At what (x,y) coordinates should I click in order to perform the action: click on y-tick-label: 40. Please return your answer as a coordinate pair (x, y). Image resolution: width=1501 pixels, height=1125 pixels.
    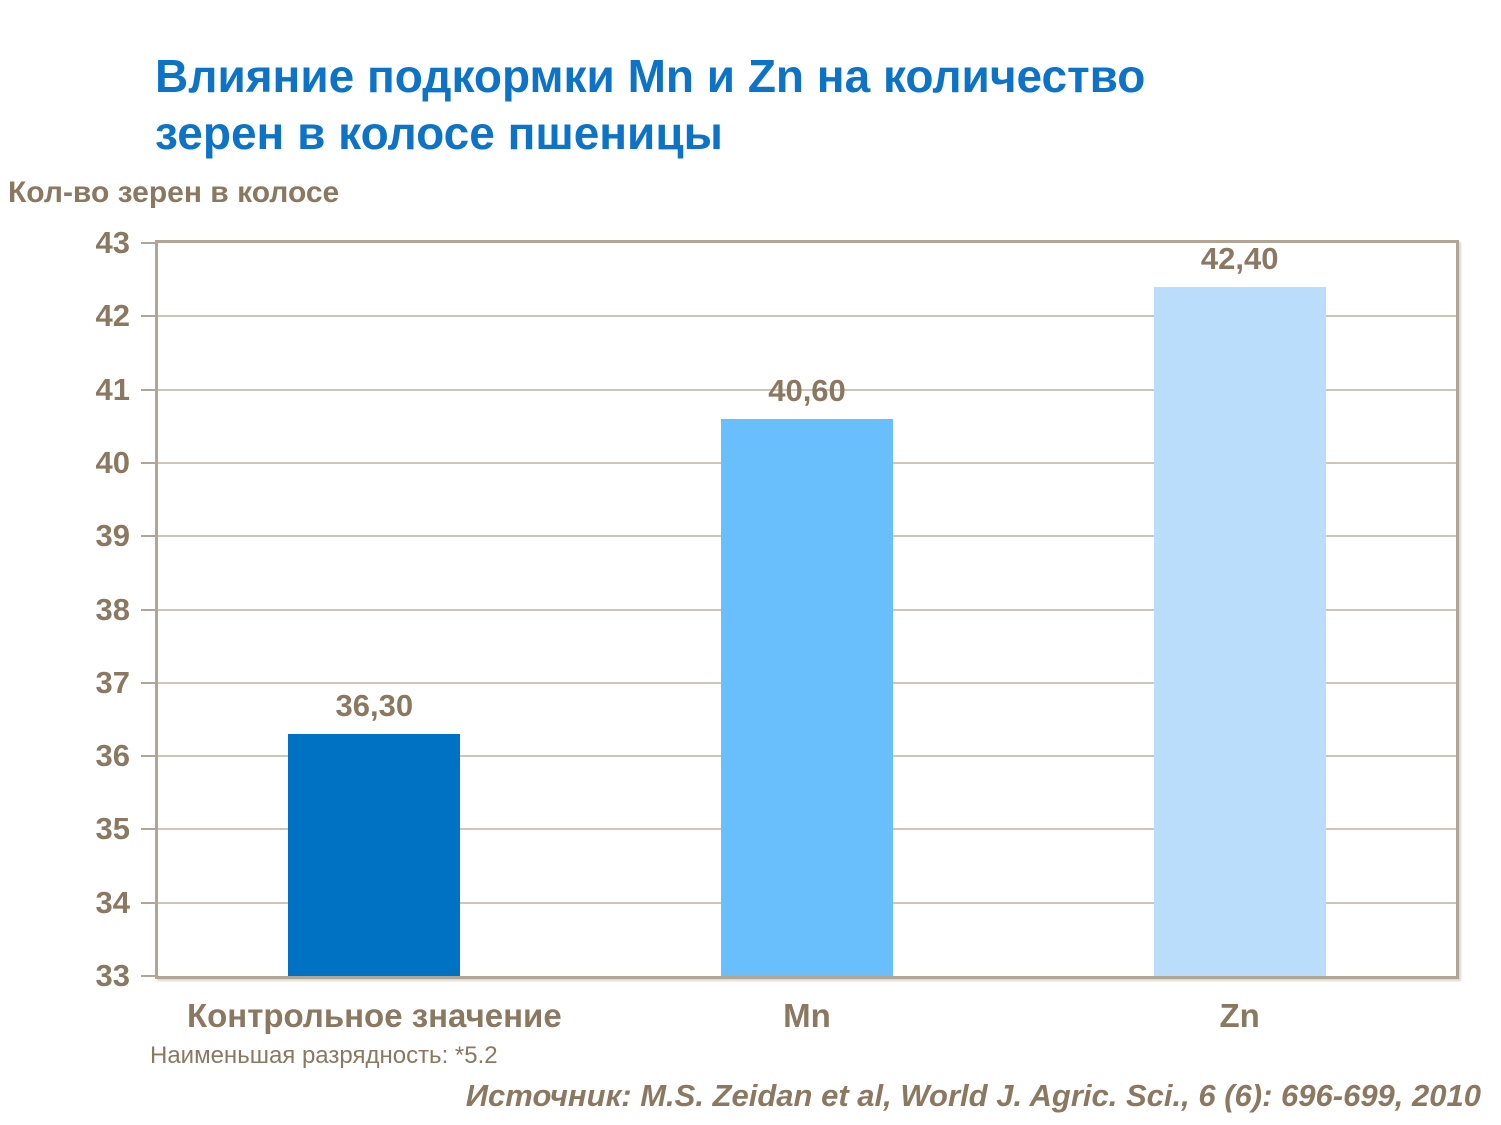
    Looking at the image, I should click on (112, 462).